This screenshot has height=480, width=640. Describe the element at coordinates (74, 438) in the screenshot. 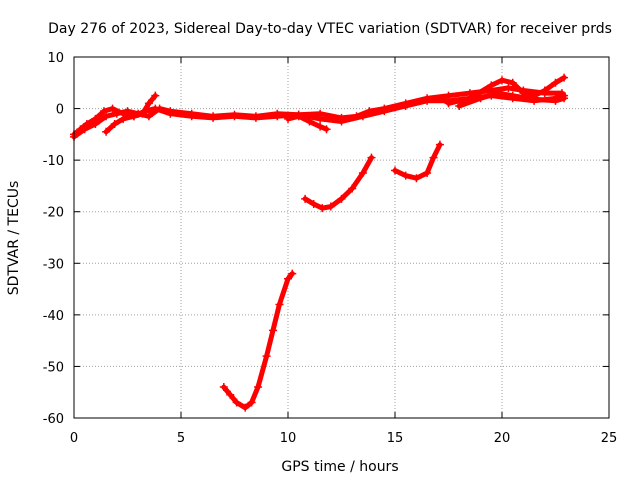

I see `x-tick-label: 0` at that location.